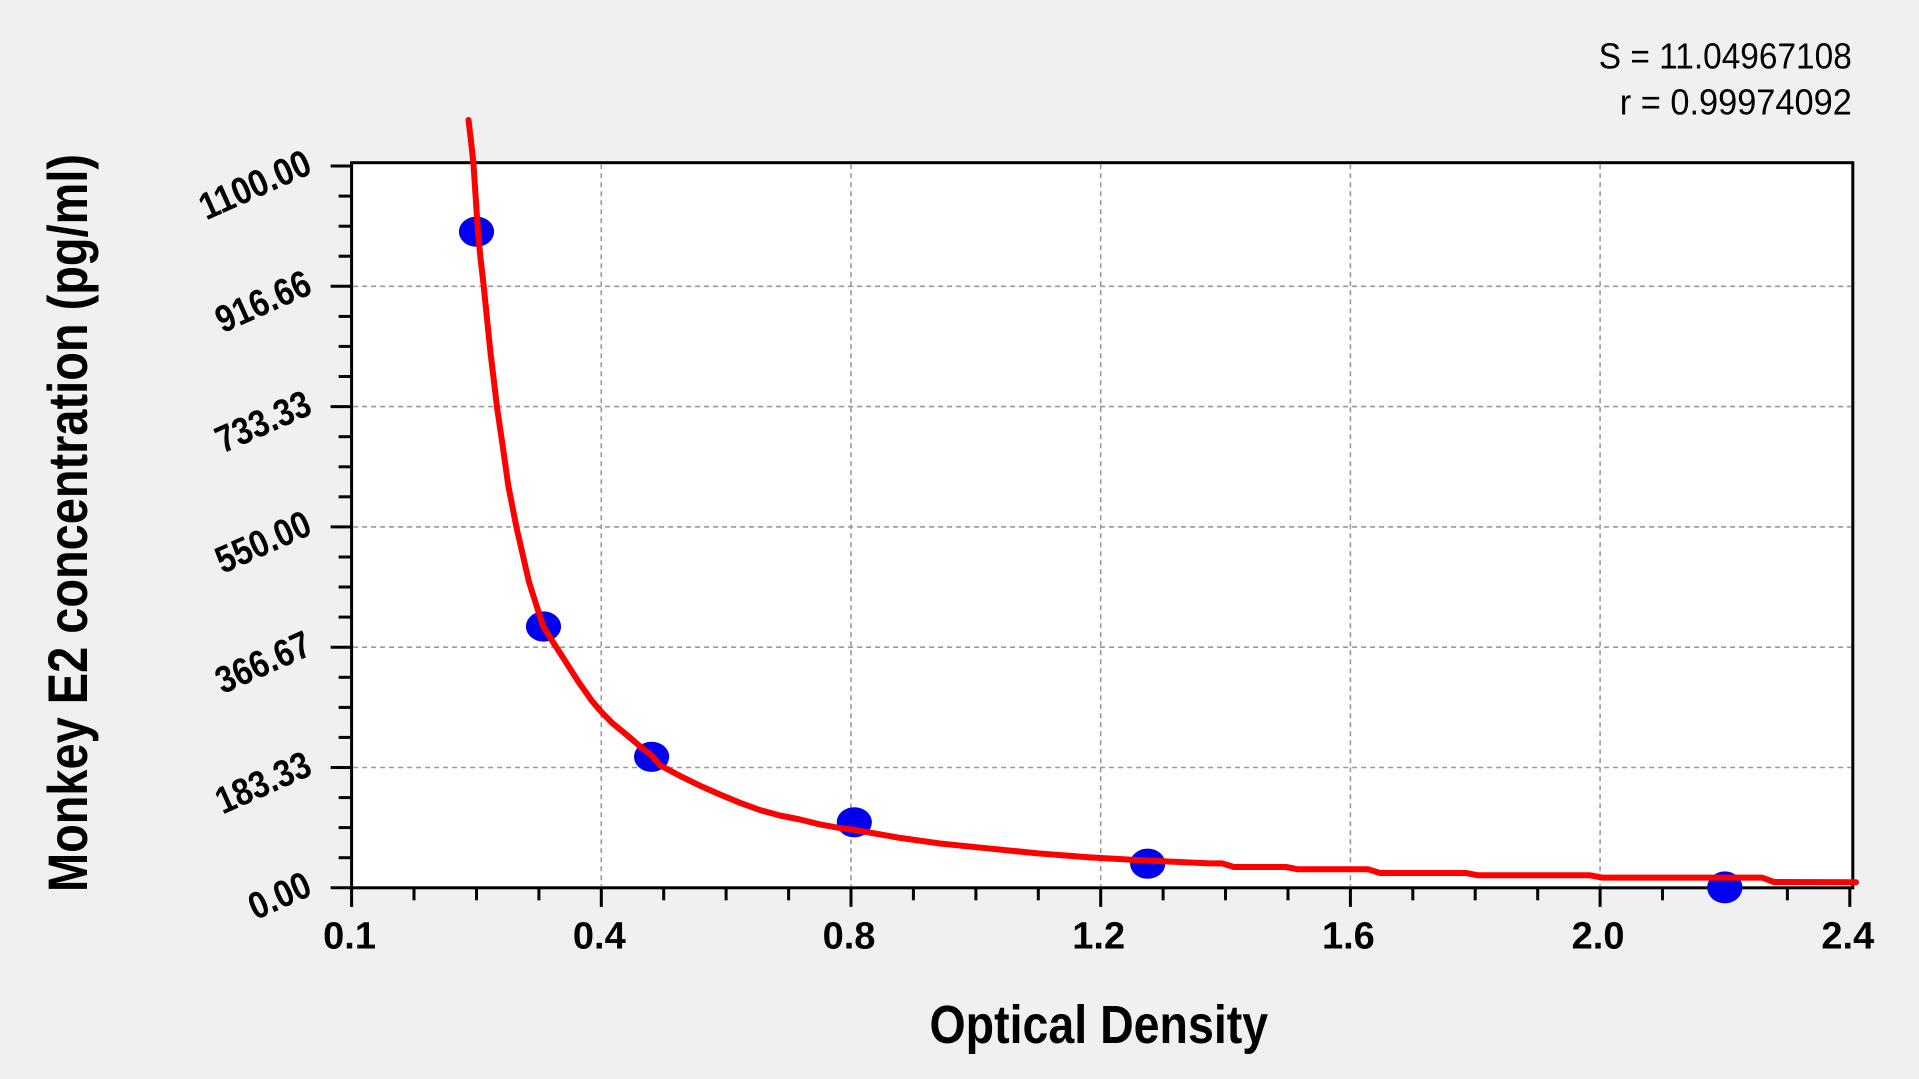  What do you see at coordinates (1098, 936) in the screenshot?
I see `svg-text: 1.2` at bounding box center [1098, 936].